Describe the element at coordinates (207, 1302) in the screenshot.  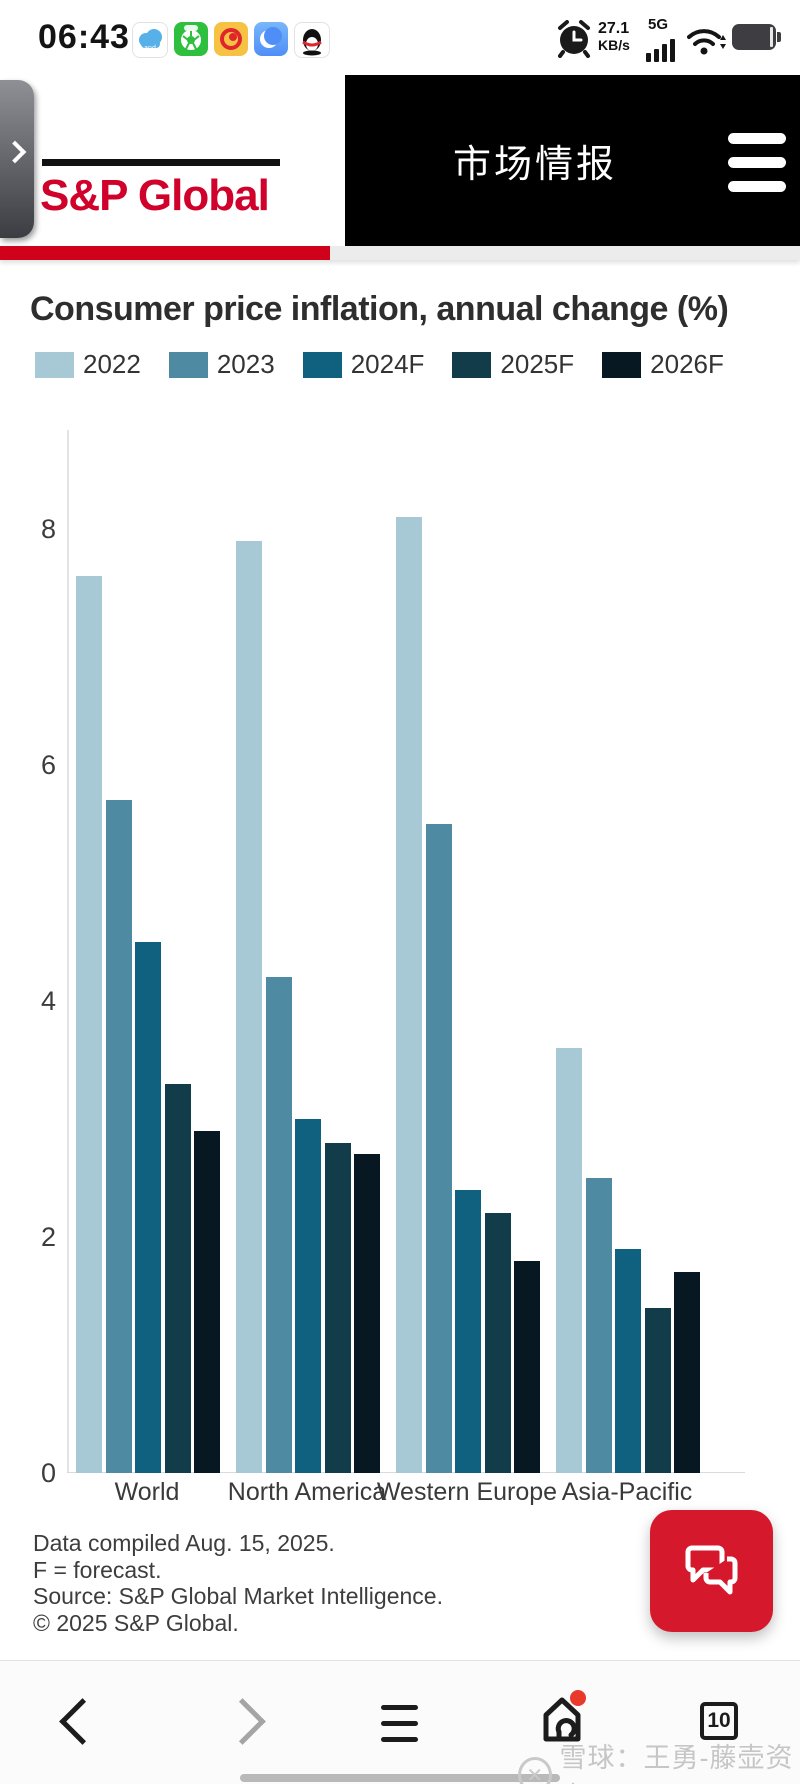
I see `bar-world-2026F` at that location.